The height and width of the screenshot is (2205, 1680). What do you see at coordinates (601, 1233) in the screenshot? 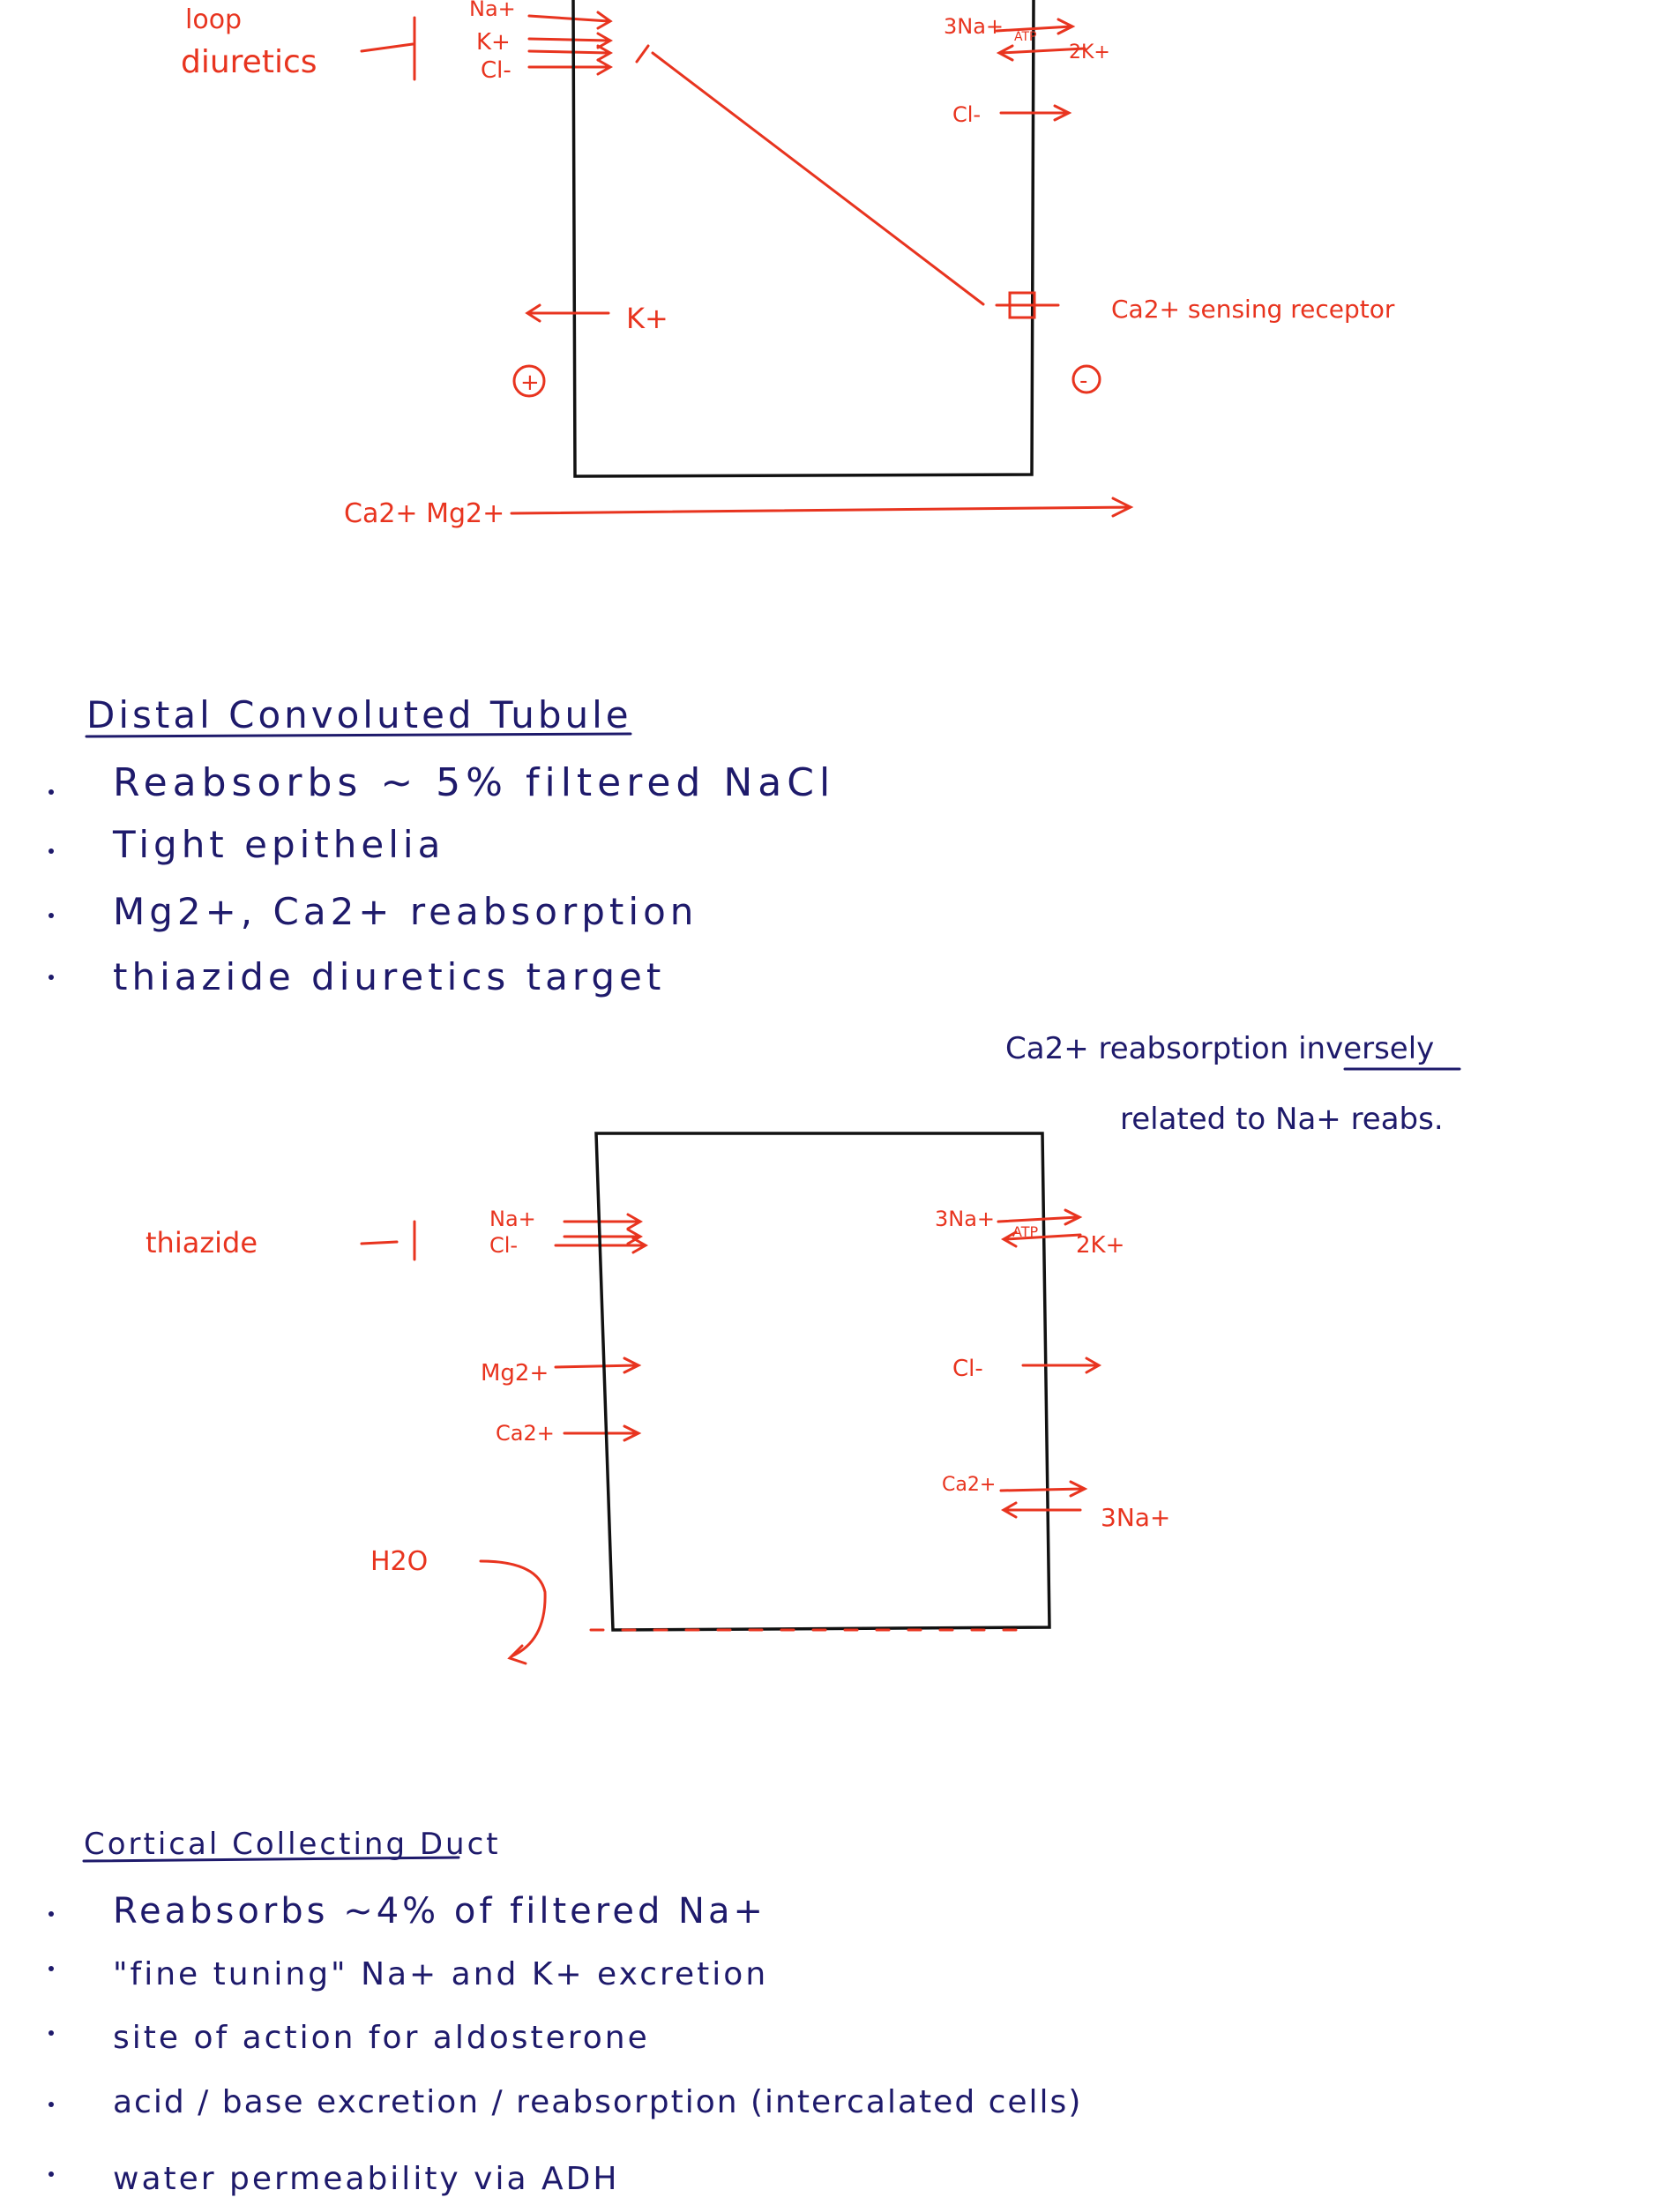
I see `dct-ion-arrows` at bounding box center [601, 1233].